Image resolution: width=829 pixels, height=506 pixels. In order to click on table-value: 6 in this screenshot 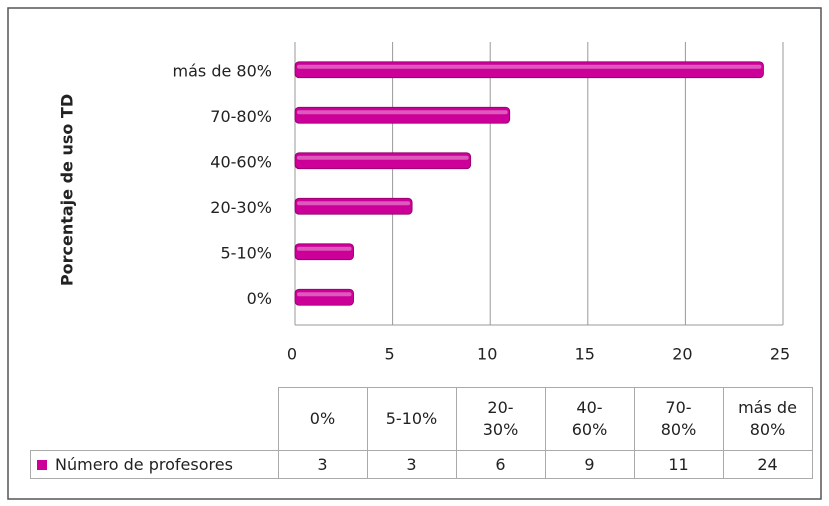, I will do `click(500, 464)`.